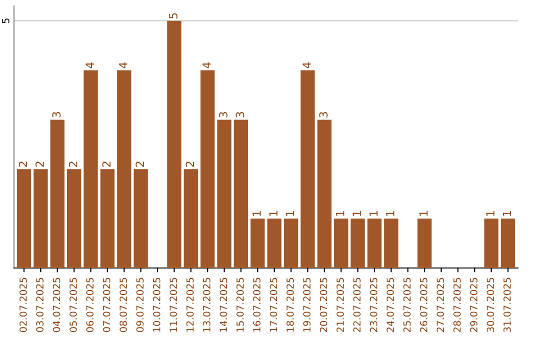  I want to click on x-tick-label: 25.07.2025, so click(407, 305).